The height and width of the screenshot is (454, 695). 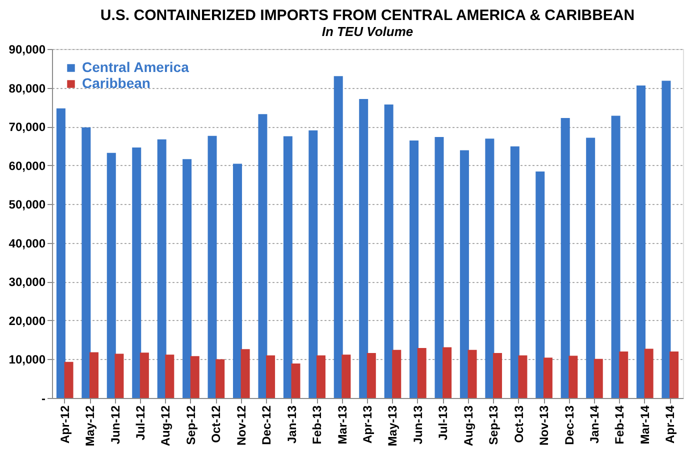 What do you see at coordinates (27, 165) in the screenshot?
I see `y-tick-label: 60,000` at bounding box center [27, 165].